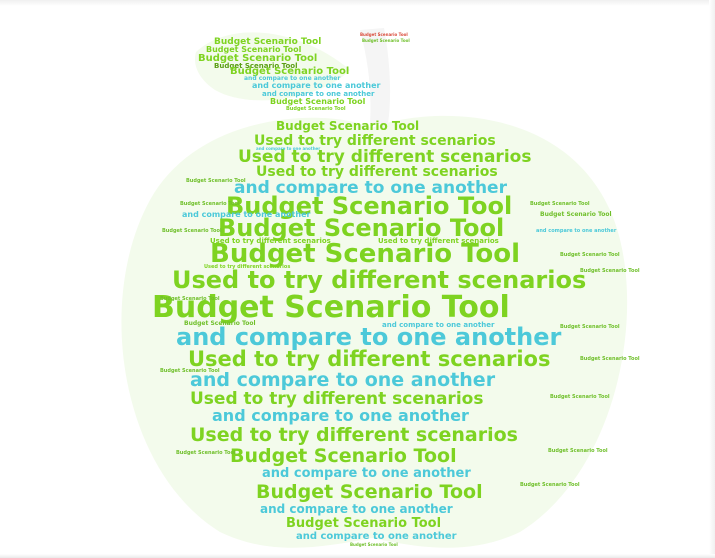  What do you see at coordinates (610, 359) in the screenshot?
I see `filler-17: Budget Scenario Tool` at bounding box center [610, 359].